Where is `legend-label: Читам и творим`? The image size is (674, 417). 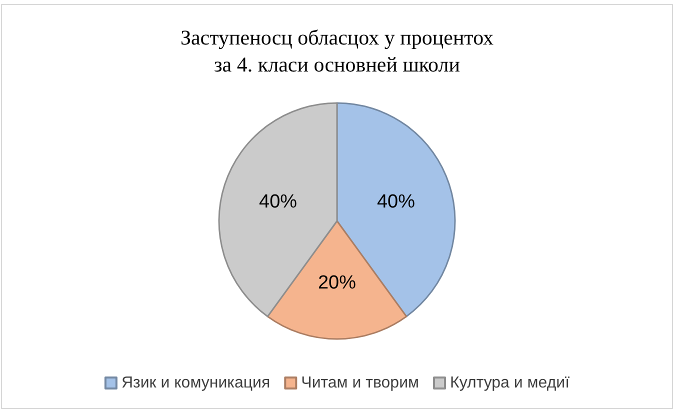
legend-label: Читам и творим is located at coordinates (360, 383).